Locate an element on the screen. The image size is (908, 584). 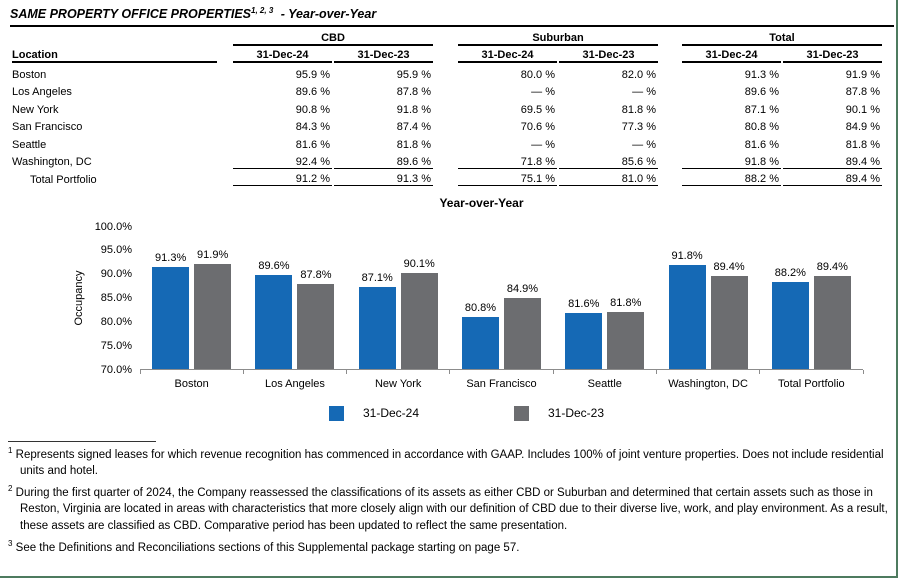
x-axis-category-label: Boston is located at coordinates (191, 383).